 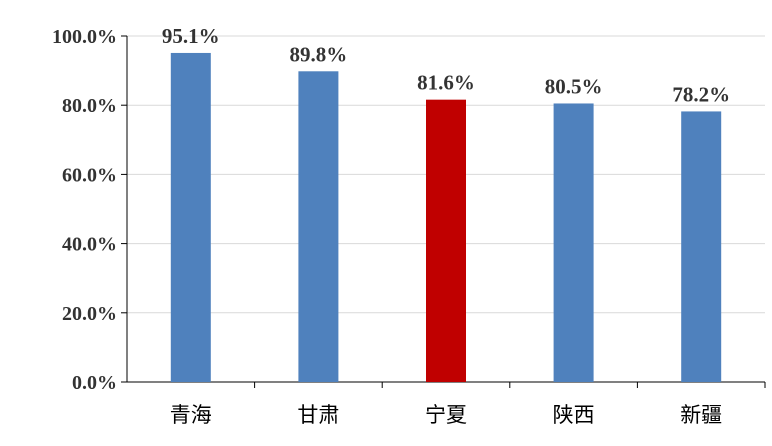 What do you see at coordinates (318, 415) in the screenshot?
I see `x-tick-label: 甘肃` at bounding box center [318, 415].